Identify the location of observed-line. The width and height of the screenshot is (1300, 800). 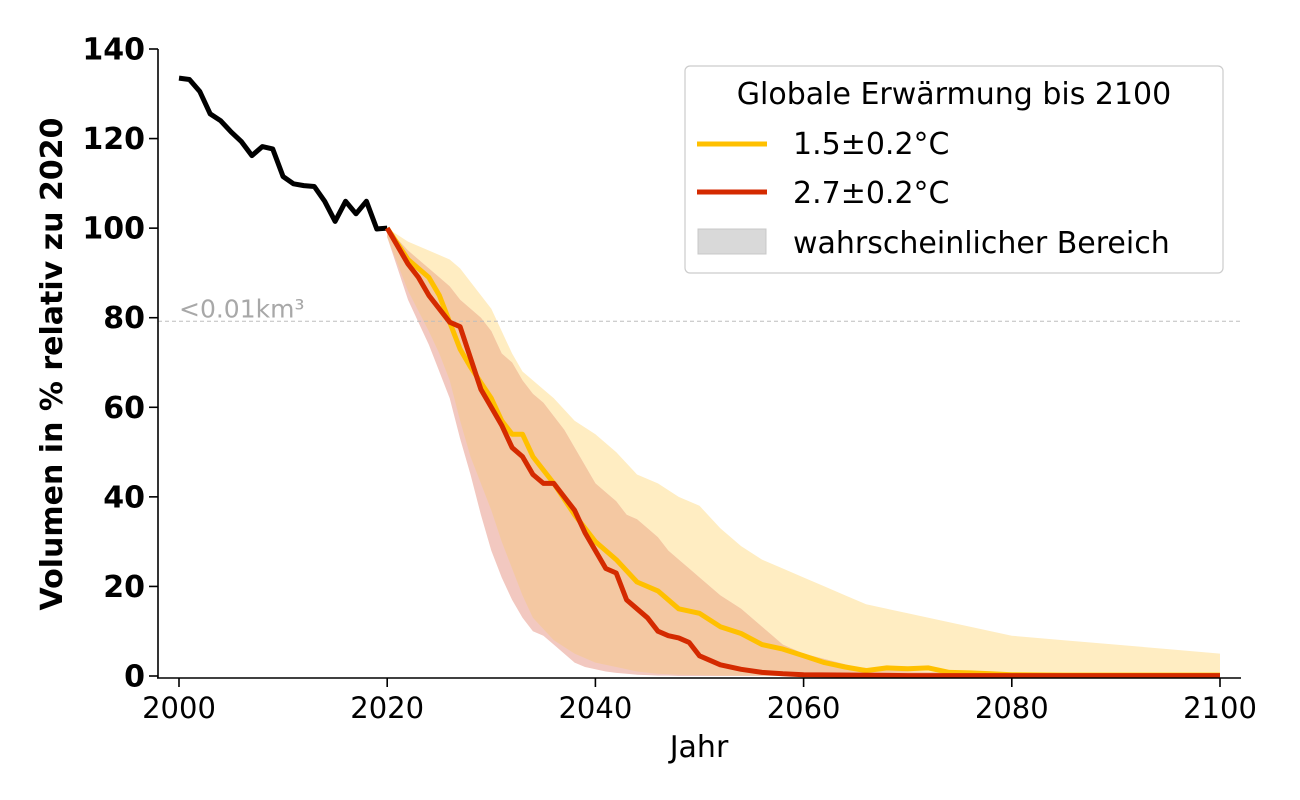
(283, 153).